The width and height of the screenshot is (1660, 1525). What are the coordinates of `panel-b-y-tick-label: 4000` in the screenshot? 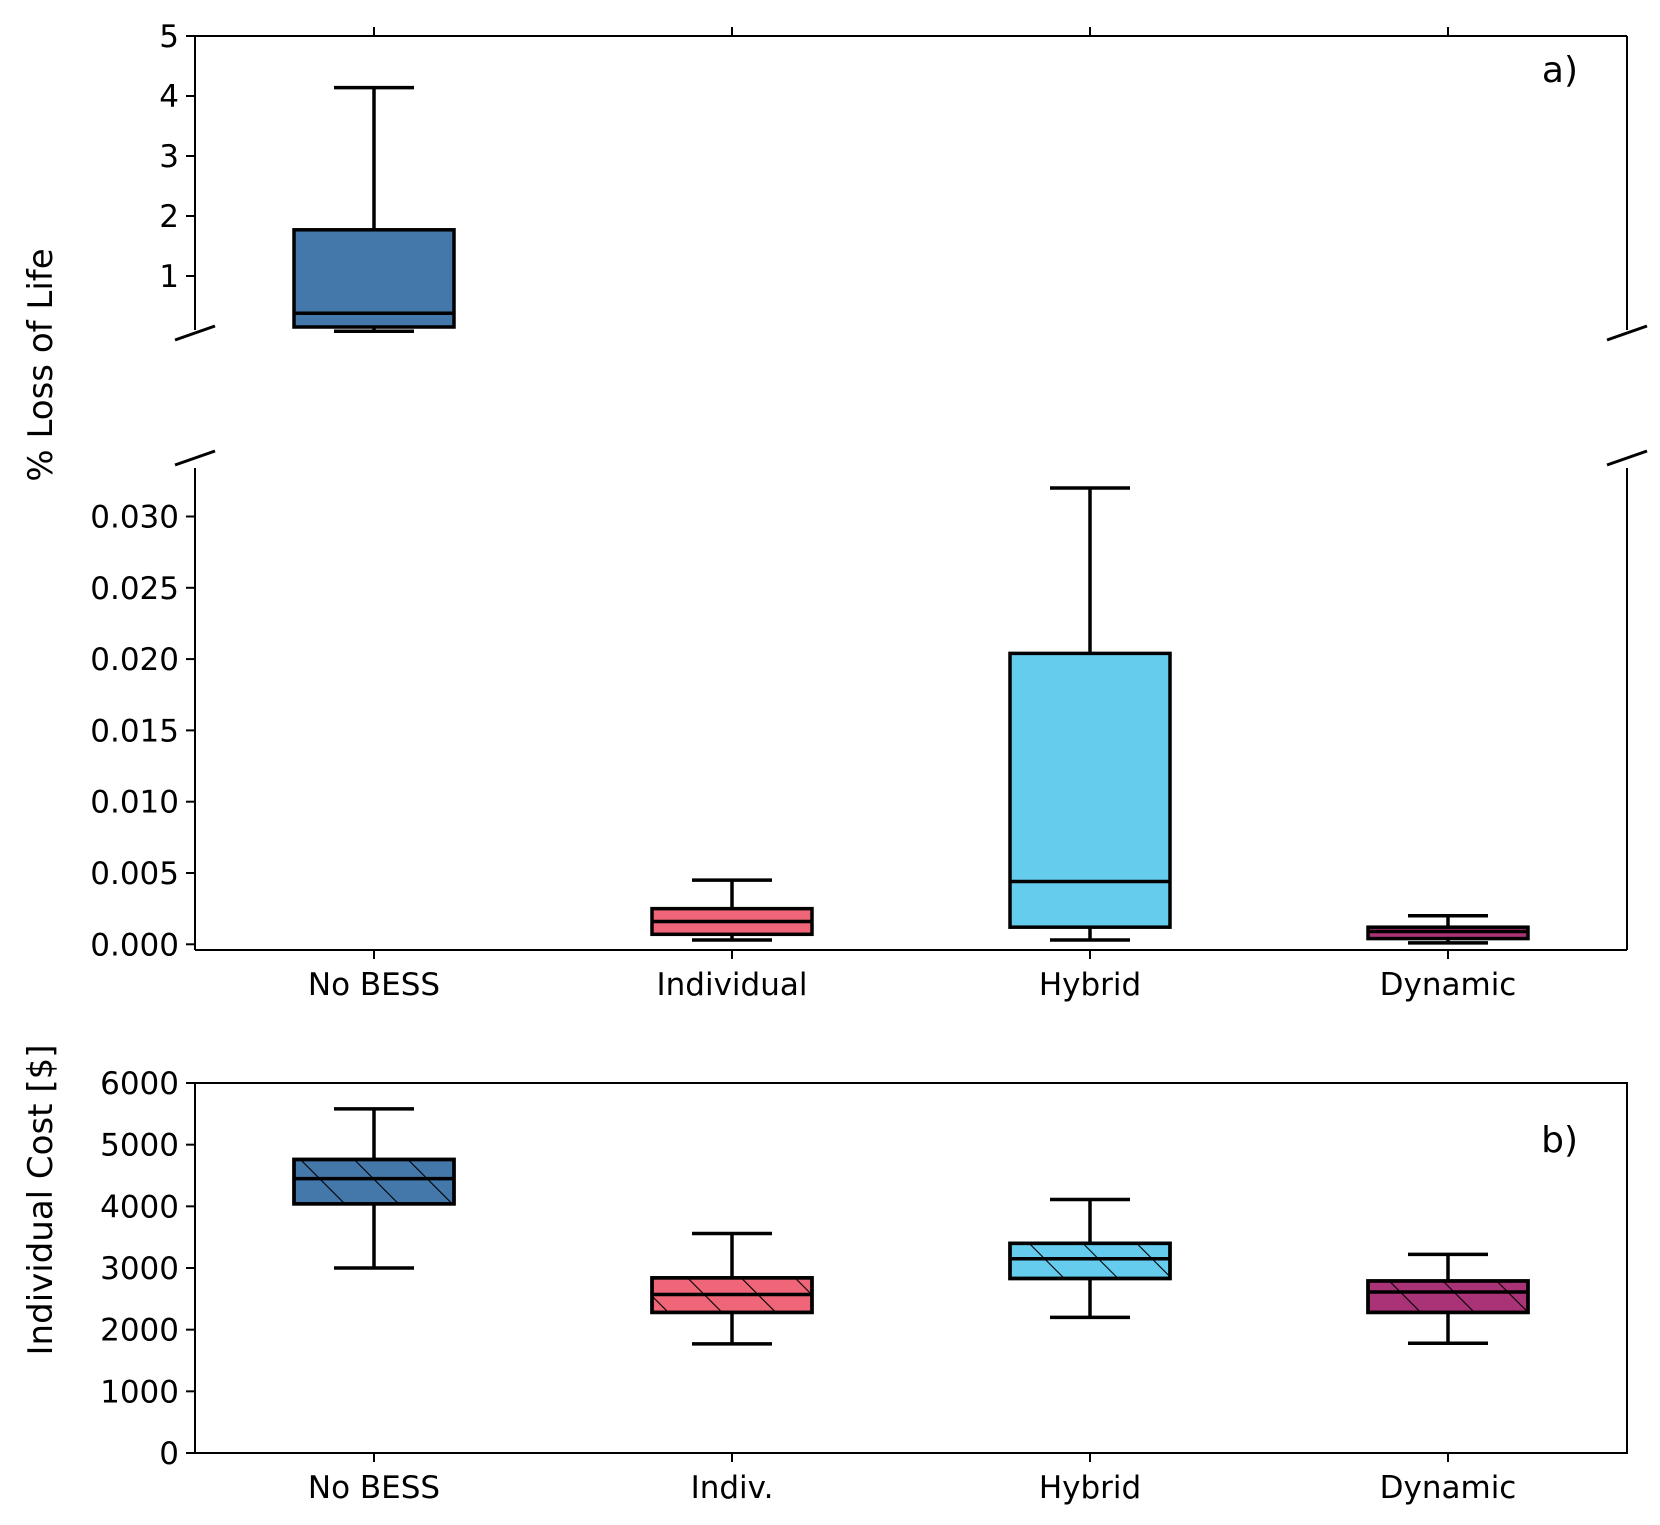 It's located at (139, 1207).